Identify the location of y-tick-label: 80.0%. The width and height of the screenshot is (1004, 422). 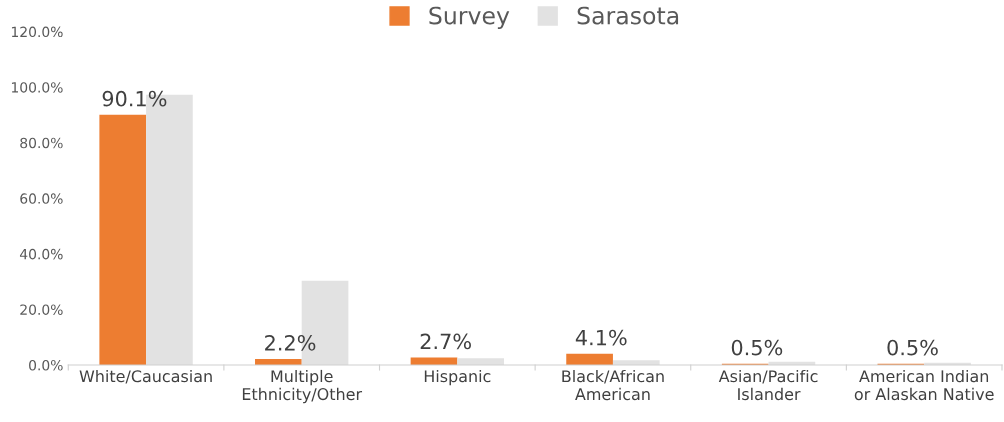
(41, 143).